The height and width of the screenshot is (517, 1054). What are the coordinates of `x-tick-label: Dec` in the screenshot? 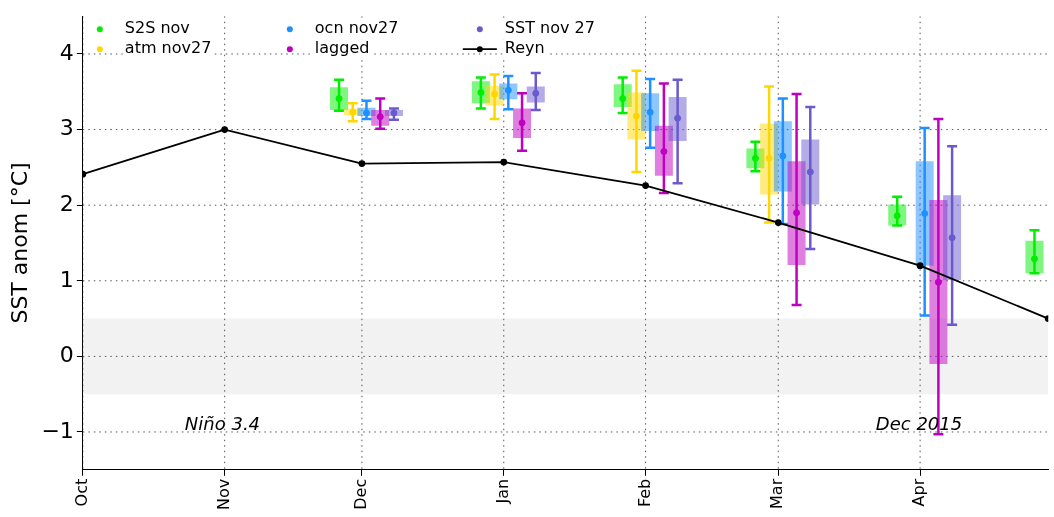 It's located at (361, 494).